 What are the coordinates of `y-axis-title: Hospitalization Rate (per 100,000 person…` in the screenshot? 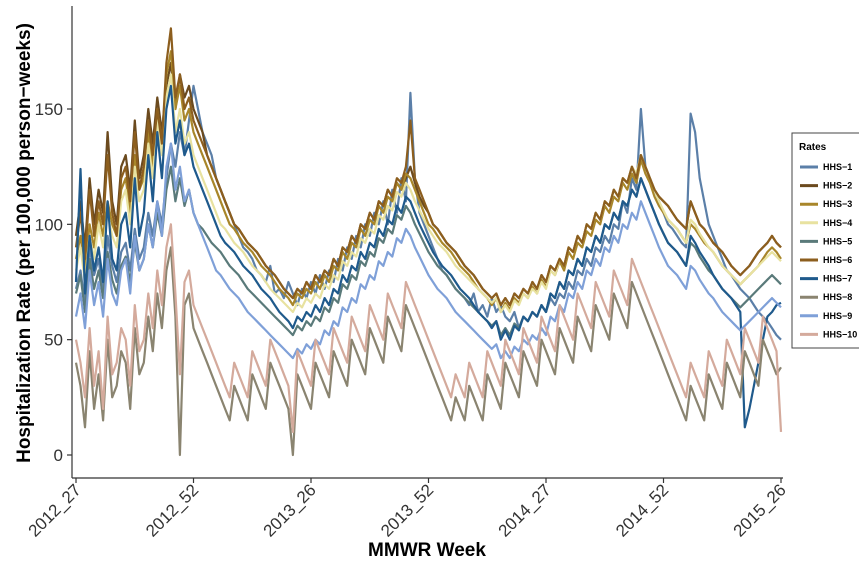 It's located at (24, 243).